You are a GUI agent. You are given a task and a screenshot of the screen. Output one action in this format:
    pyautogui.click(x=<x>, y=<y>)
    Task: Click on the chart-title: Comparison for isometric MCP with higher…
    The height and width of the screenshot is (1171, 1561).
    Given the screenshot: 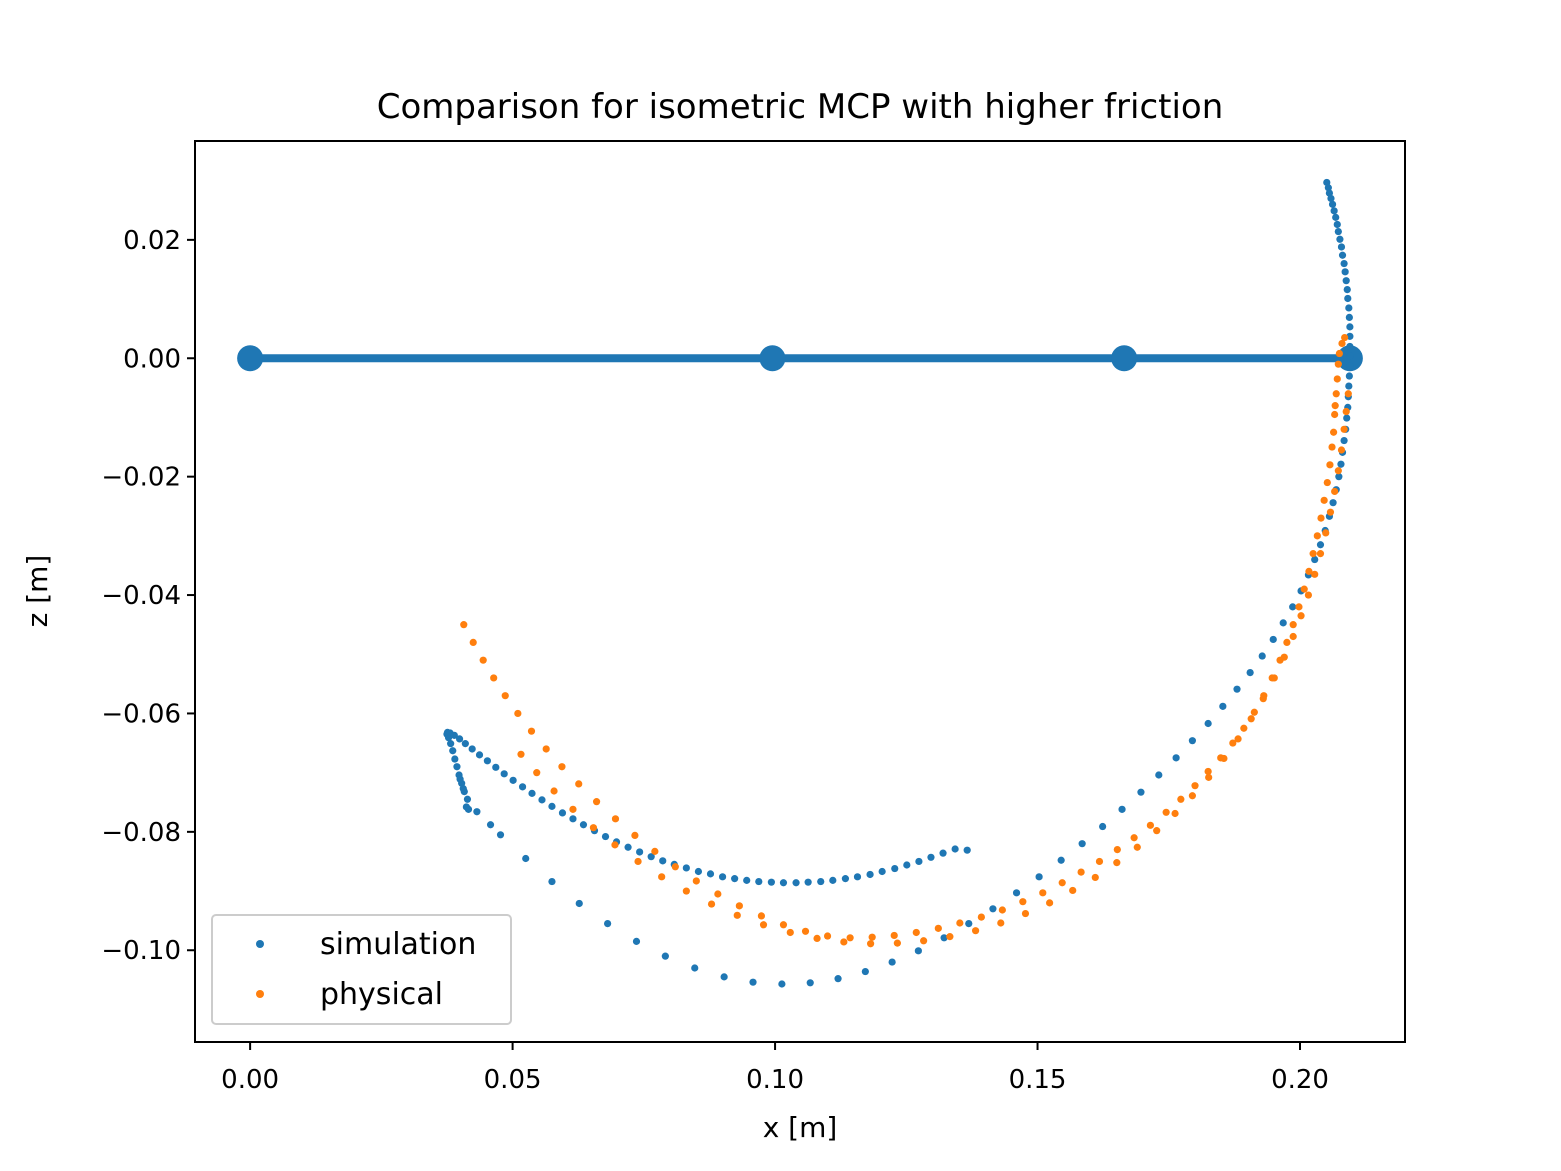 What is the action you would take?
    pyautogui.click(x=800, y=107)
    